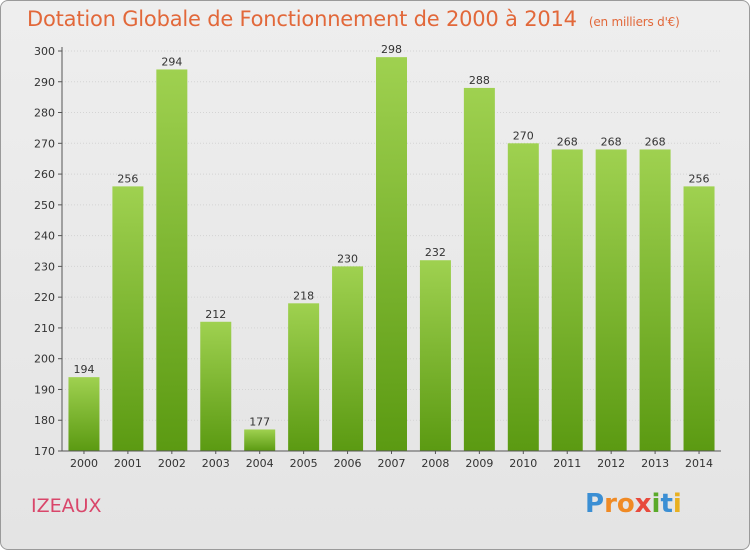  What do you see at coordinates (634, 22) in the screenshot?
I see `chart-subtitle: (en milliers d'€)` at bounding box center [634, 22].